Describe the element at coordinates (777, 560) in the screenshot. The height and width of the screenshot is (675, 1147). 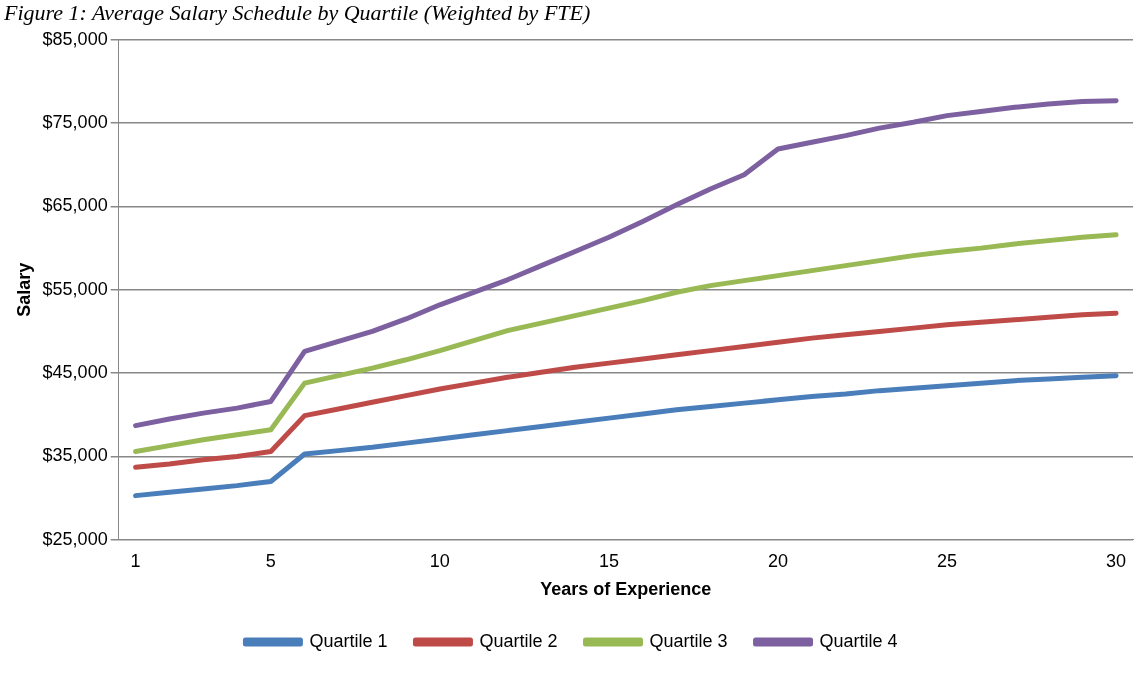
I see `x-tick-label: 20` at that location.